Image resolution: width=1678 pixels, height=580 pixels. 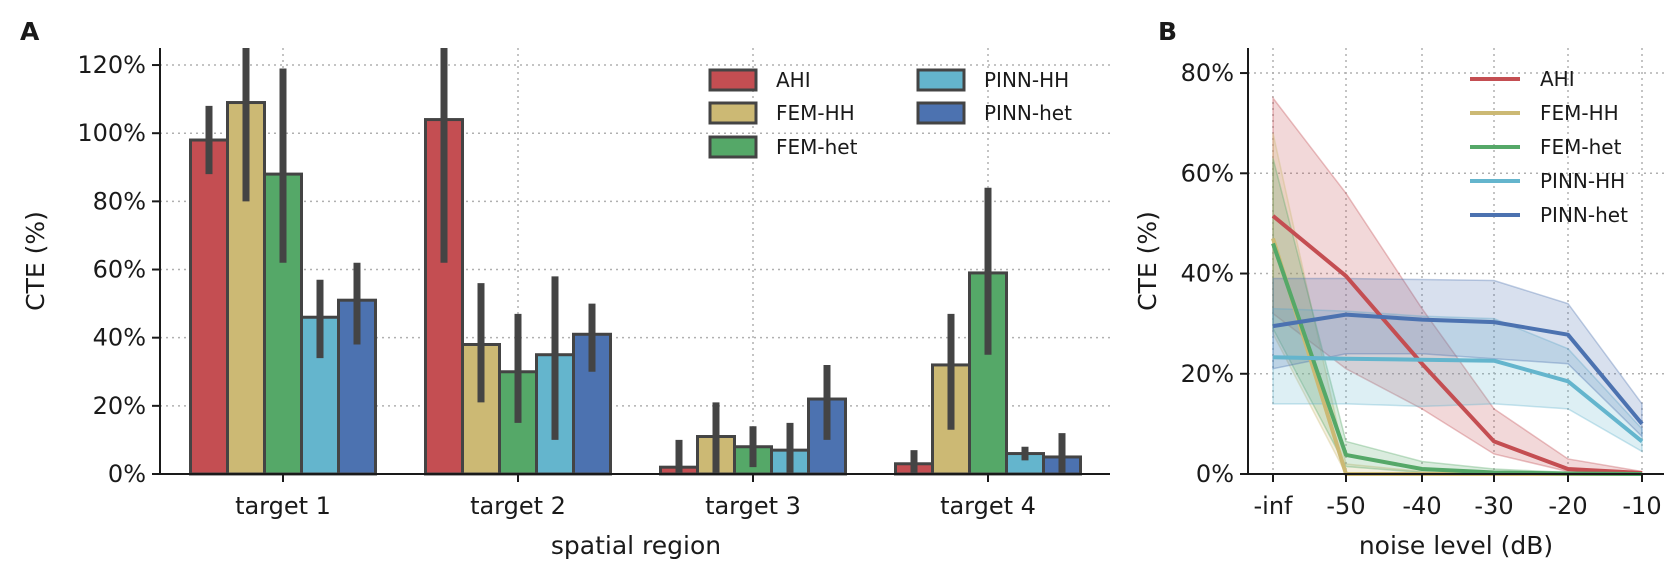 I want to click on panel-a-y-tick-label: 0%, so click(x=127, y=474).